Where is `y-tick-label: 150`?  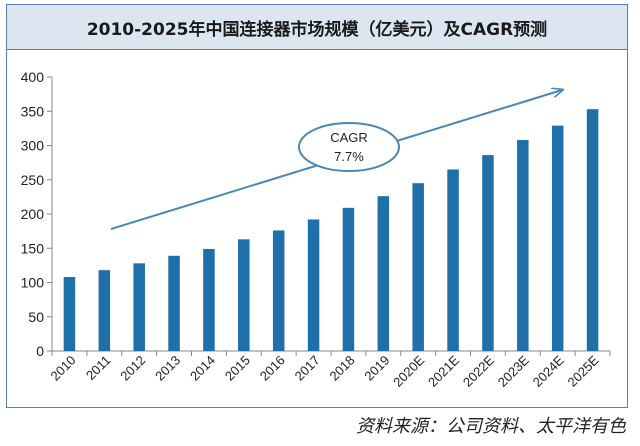
y-tick-label: 150 is located at coordinates (33, 248).